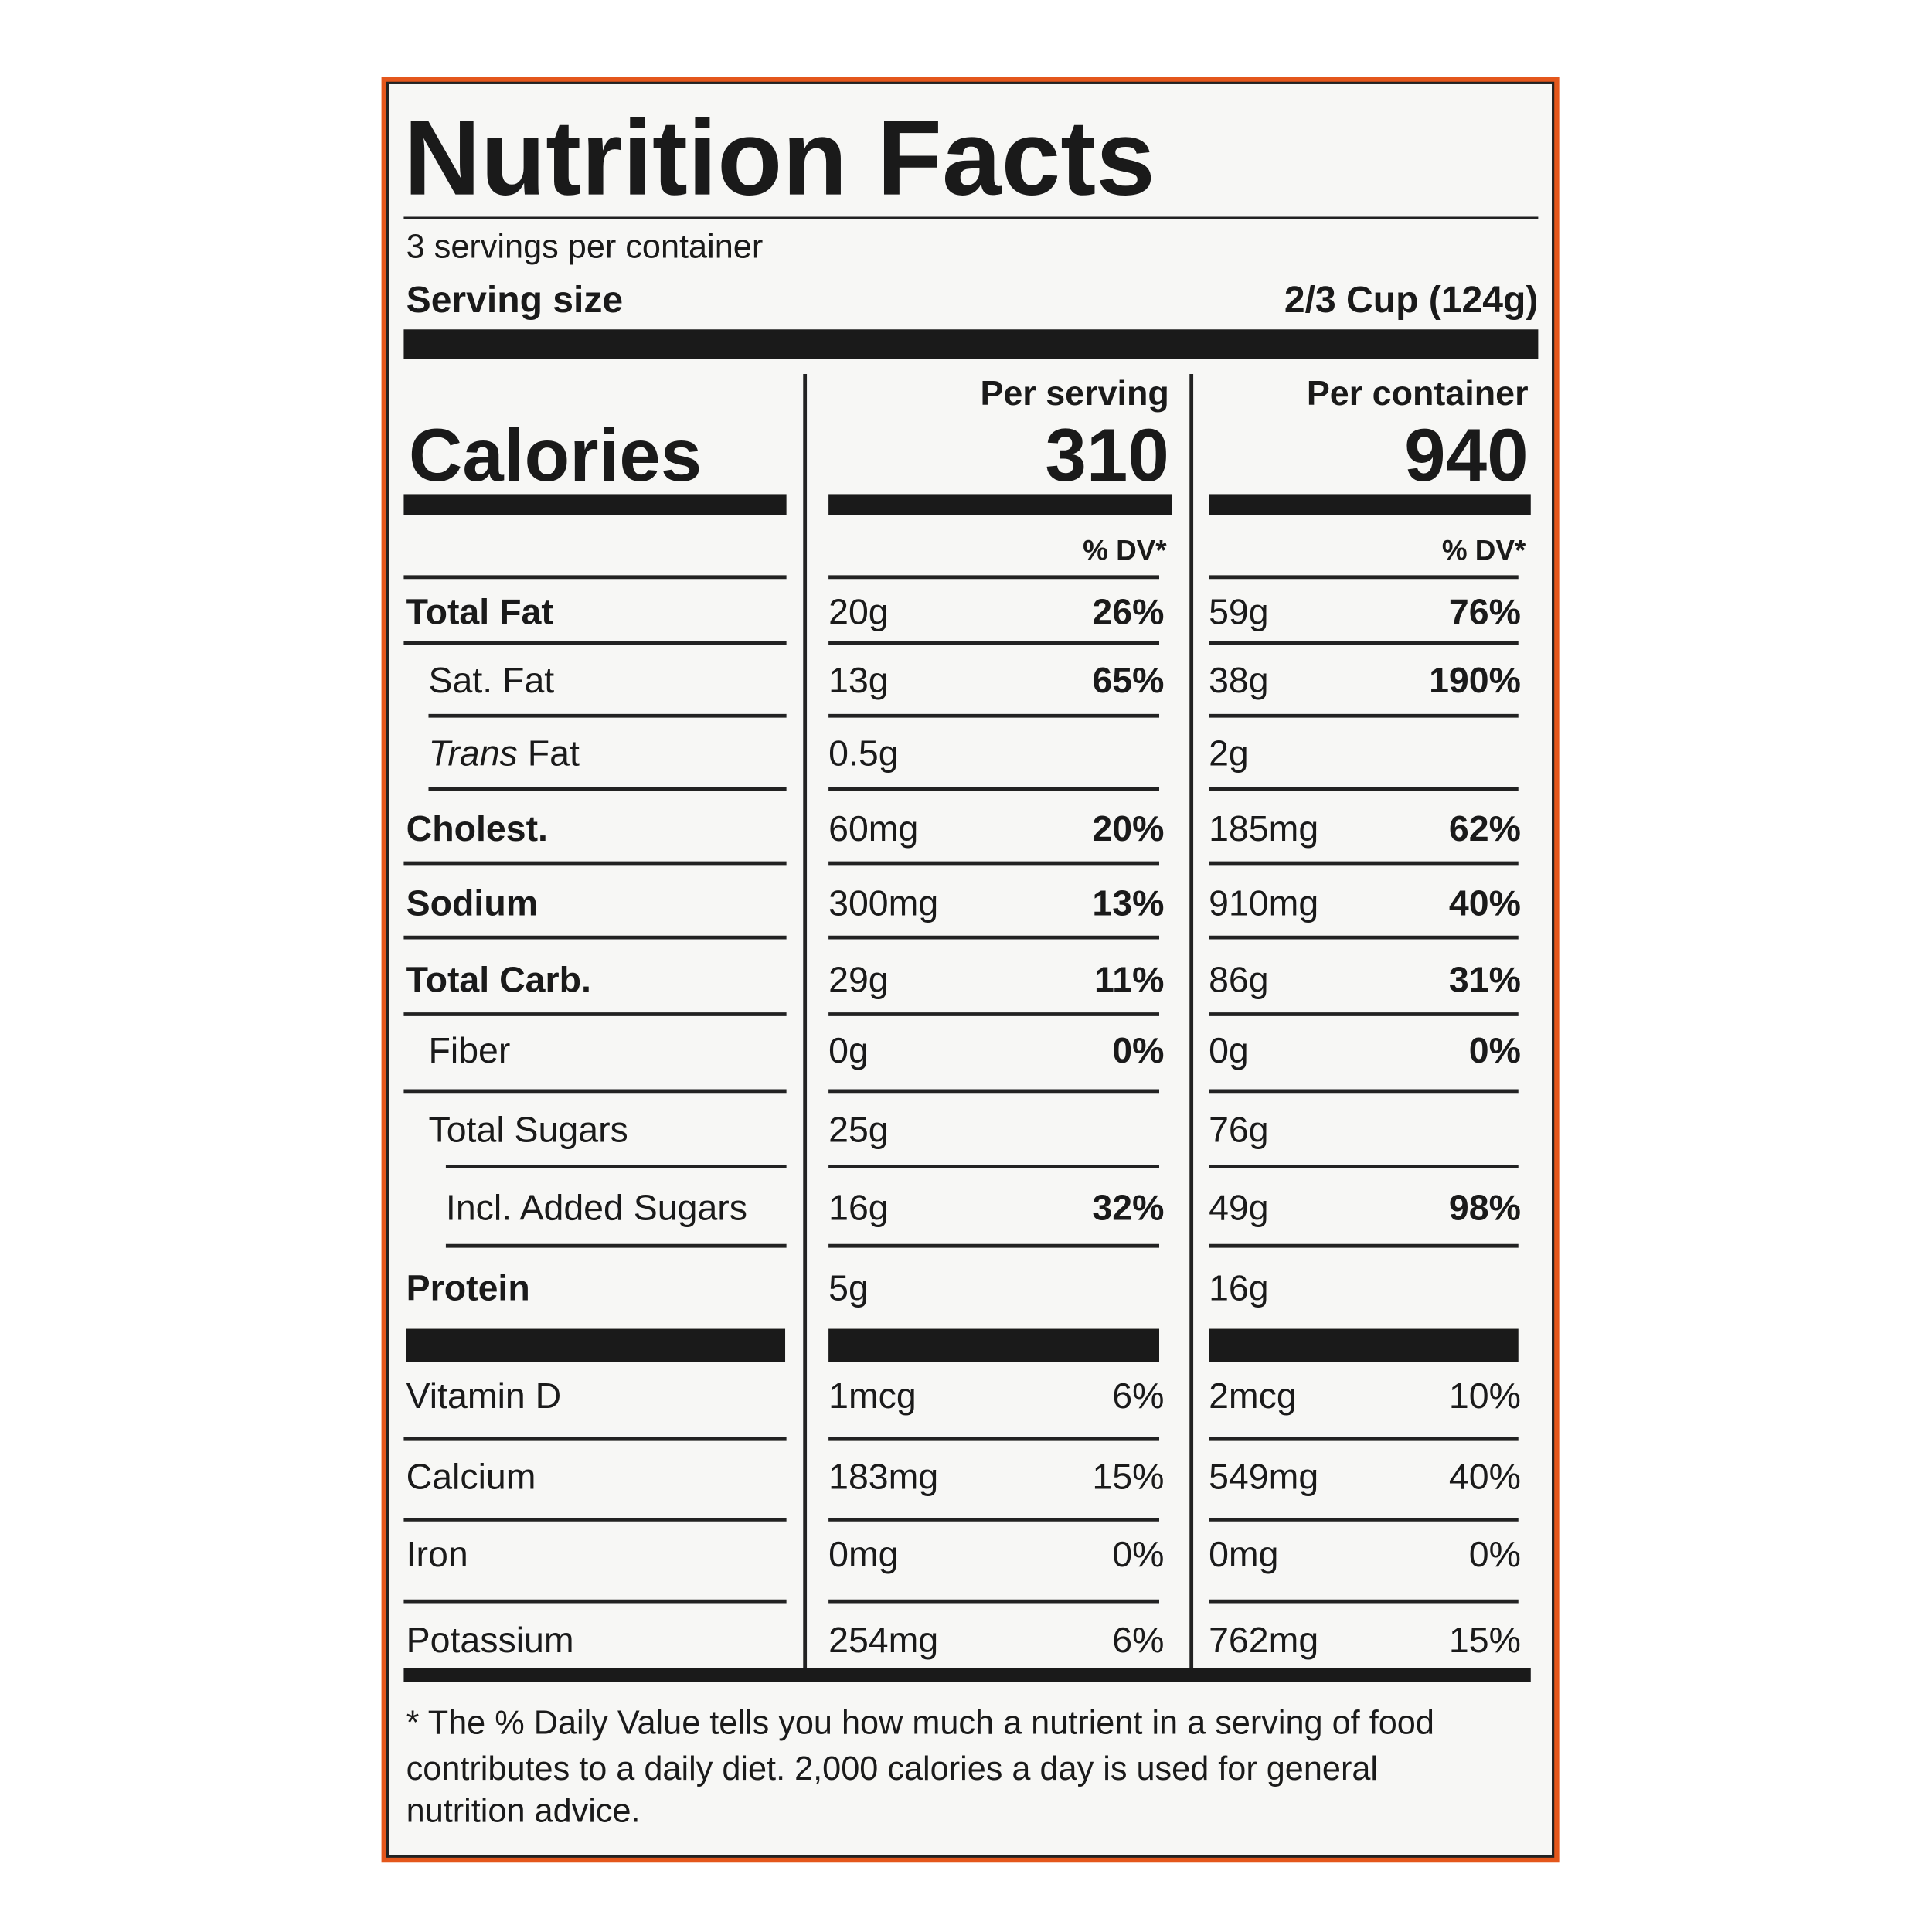 This screenshot has width=1932, height=1932. I want to click on row-label: Sat. Fat, so click(491, 680).